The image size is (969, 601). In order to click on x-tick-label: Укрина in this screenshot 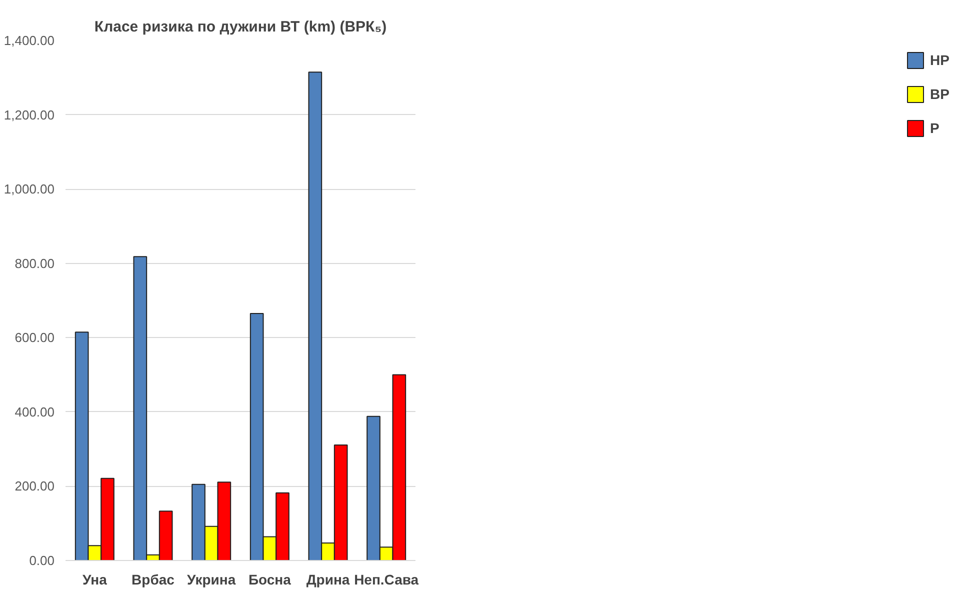, I will do `click(211, 580)`.